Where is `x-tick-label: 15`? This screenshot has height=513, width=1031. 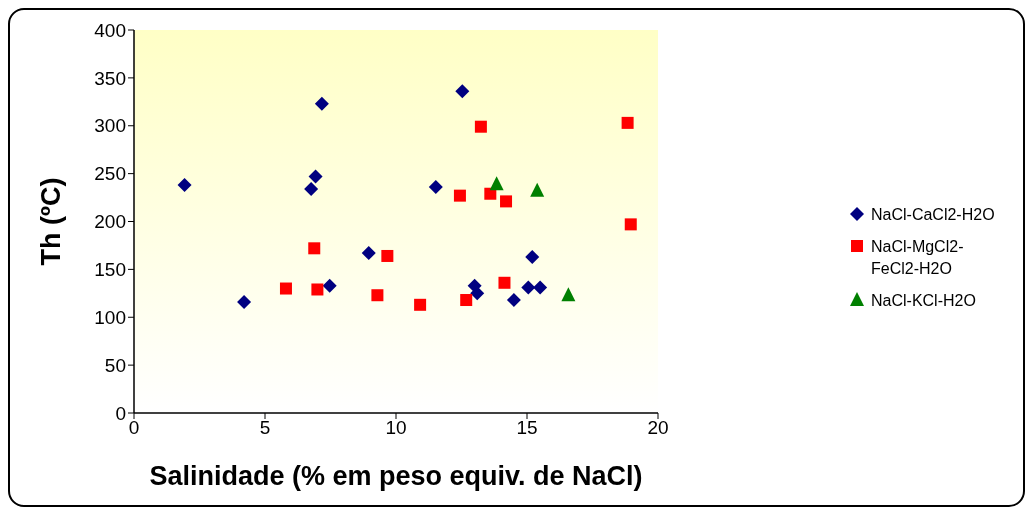 x-tick-label: 15 is located at coordinates (527, 428).